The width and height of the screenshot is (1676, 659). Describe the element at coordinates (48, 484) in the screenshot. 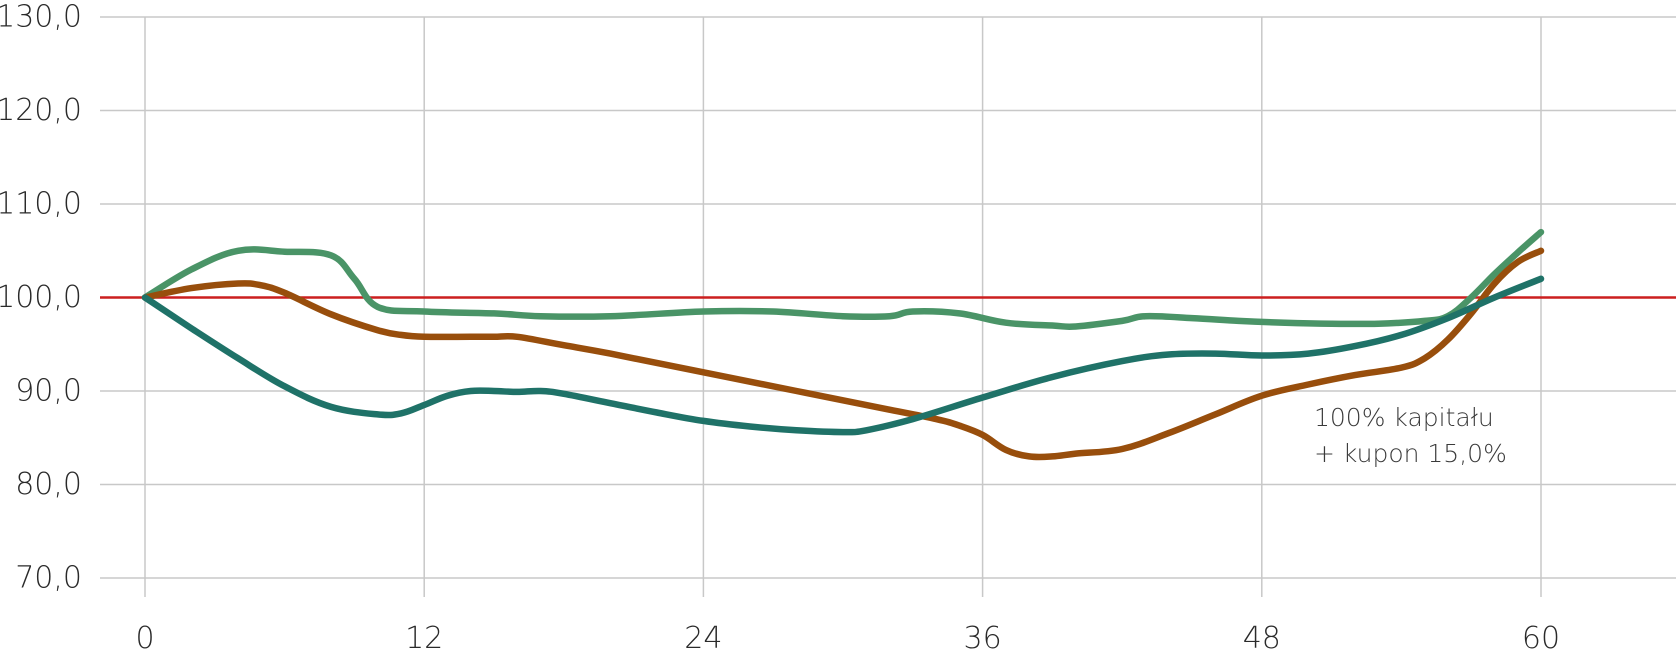

I see `y-tick-label: 80,0` at that location.